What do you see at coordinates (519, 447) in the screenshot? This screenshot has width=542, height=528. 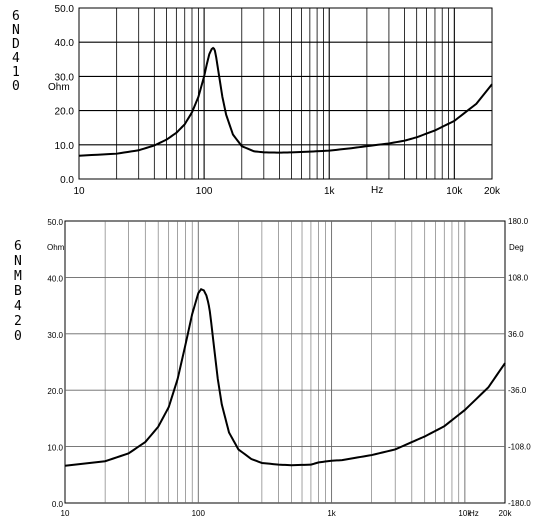 I see `y2-tick-label: -108.0` at bounding box center [519, 447].